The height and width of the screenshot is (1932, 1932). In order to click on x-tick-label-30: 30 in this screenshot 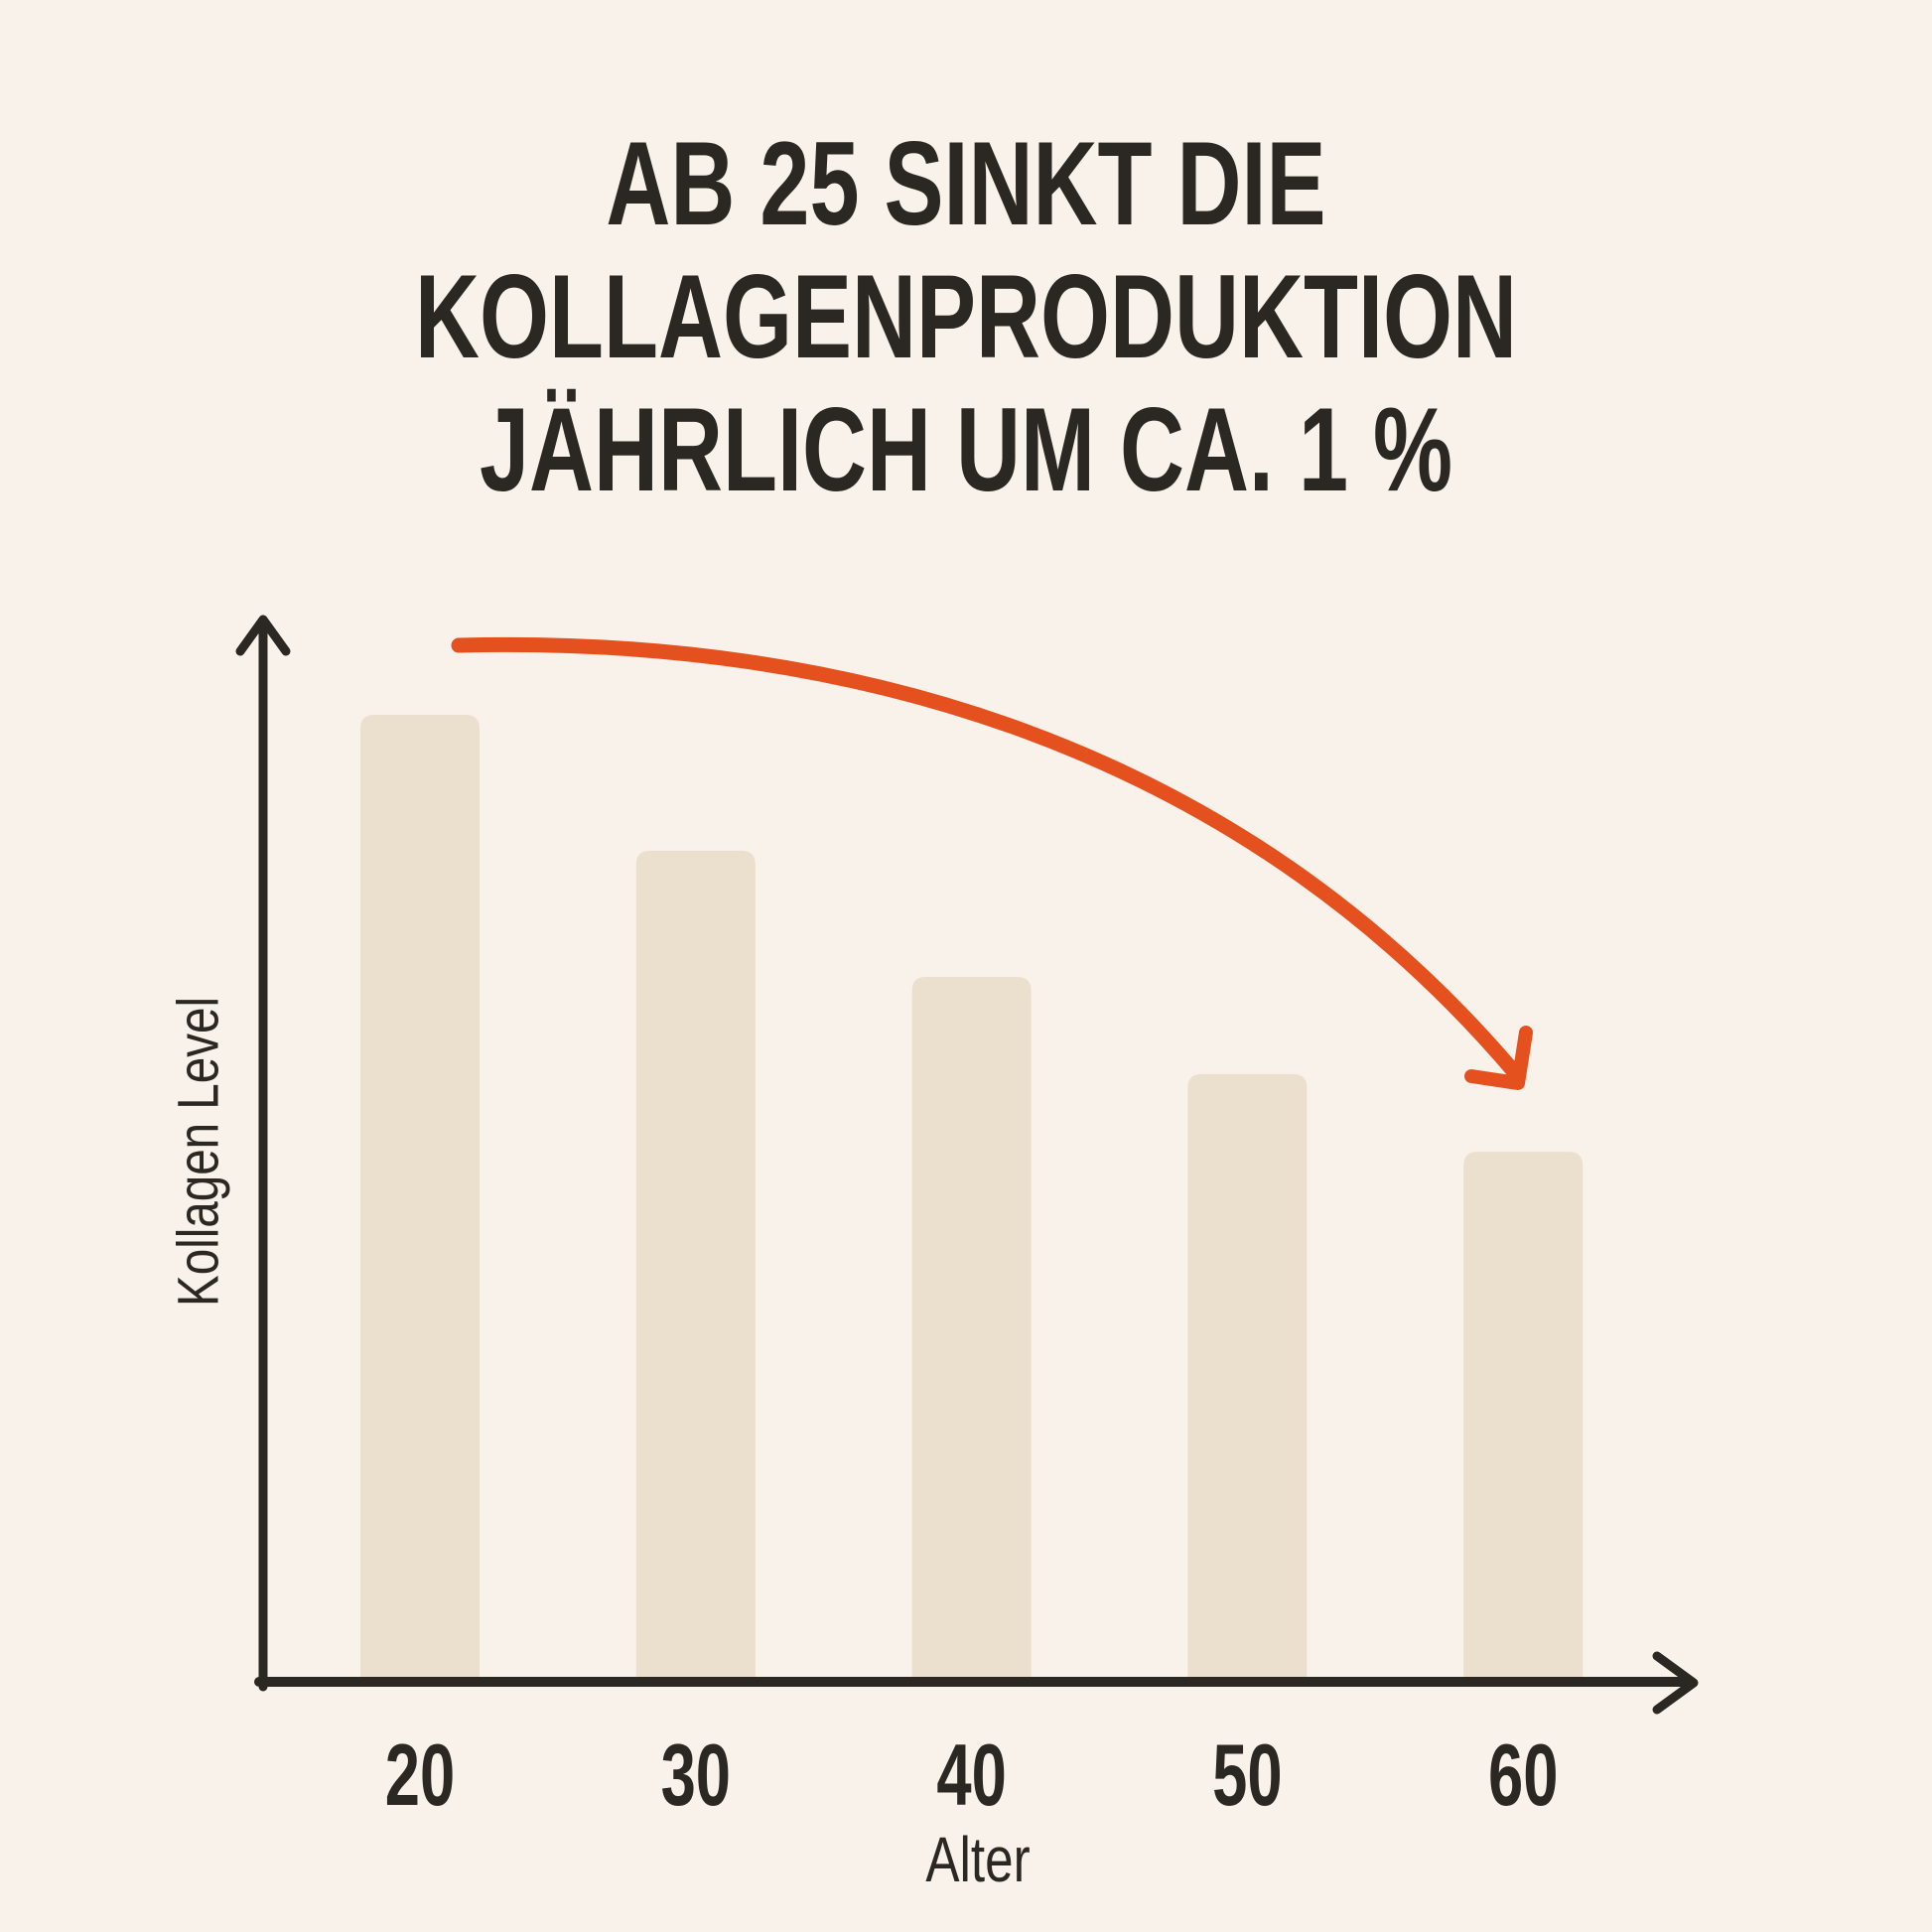, I will do `click(696, 1776)`.